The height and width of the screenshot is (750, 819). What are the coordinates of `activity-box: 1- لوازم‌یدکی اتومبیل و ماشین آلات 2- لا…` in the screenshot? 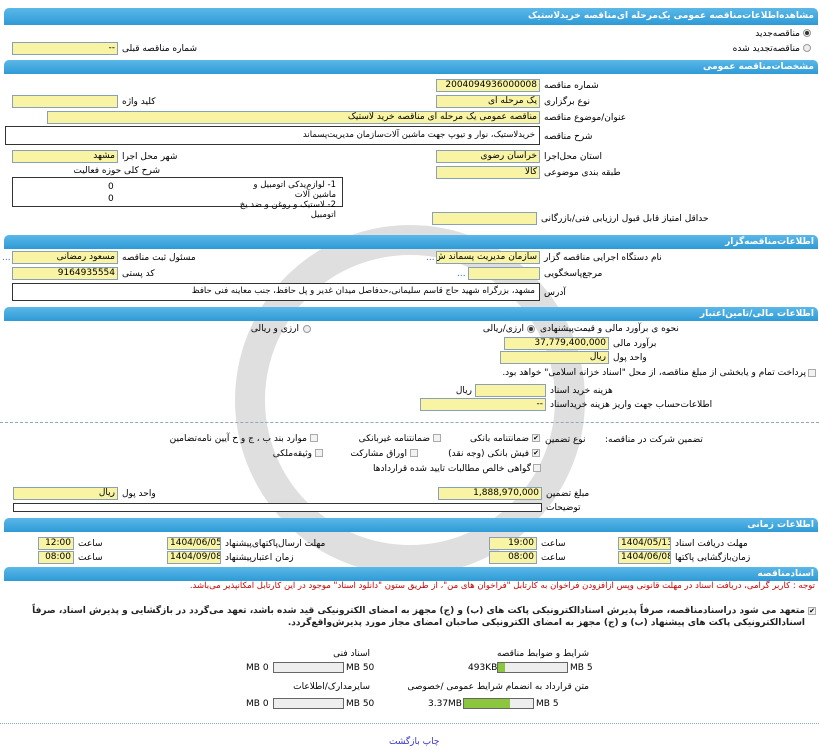 It's located at (177, 198).